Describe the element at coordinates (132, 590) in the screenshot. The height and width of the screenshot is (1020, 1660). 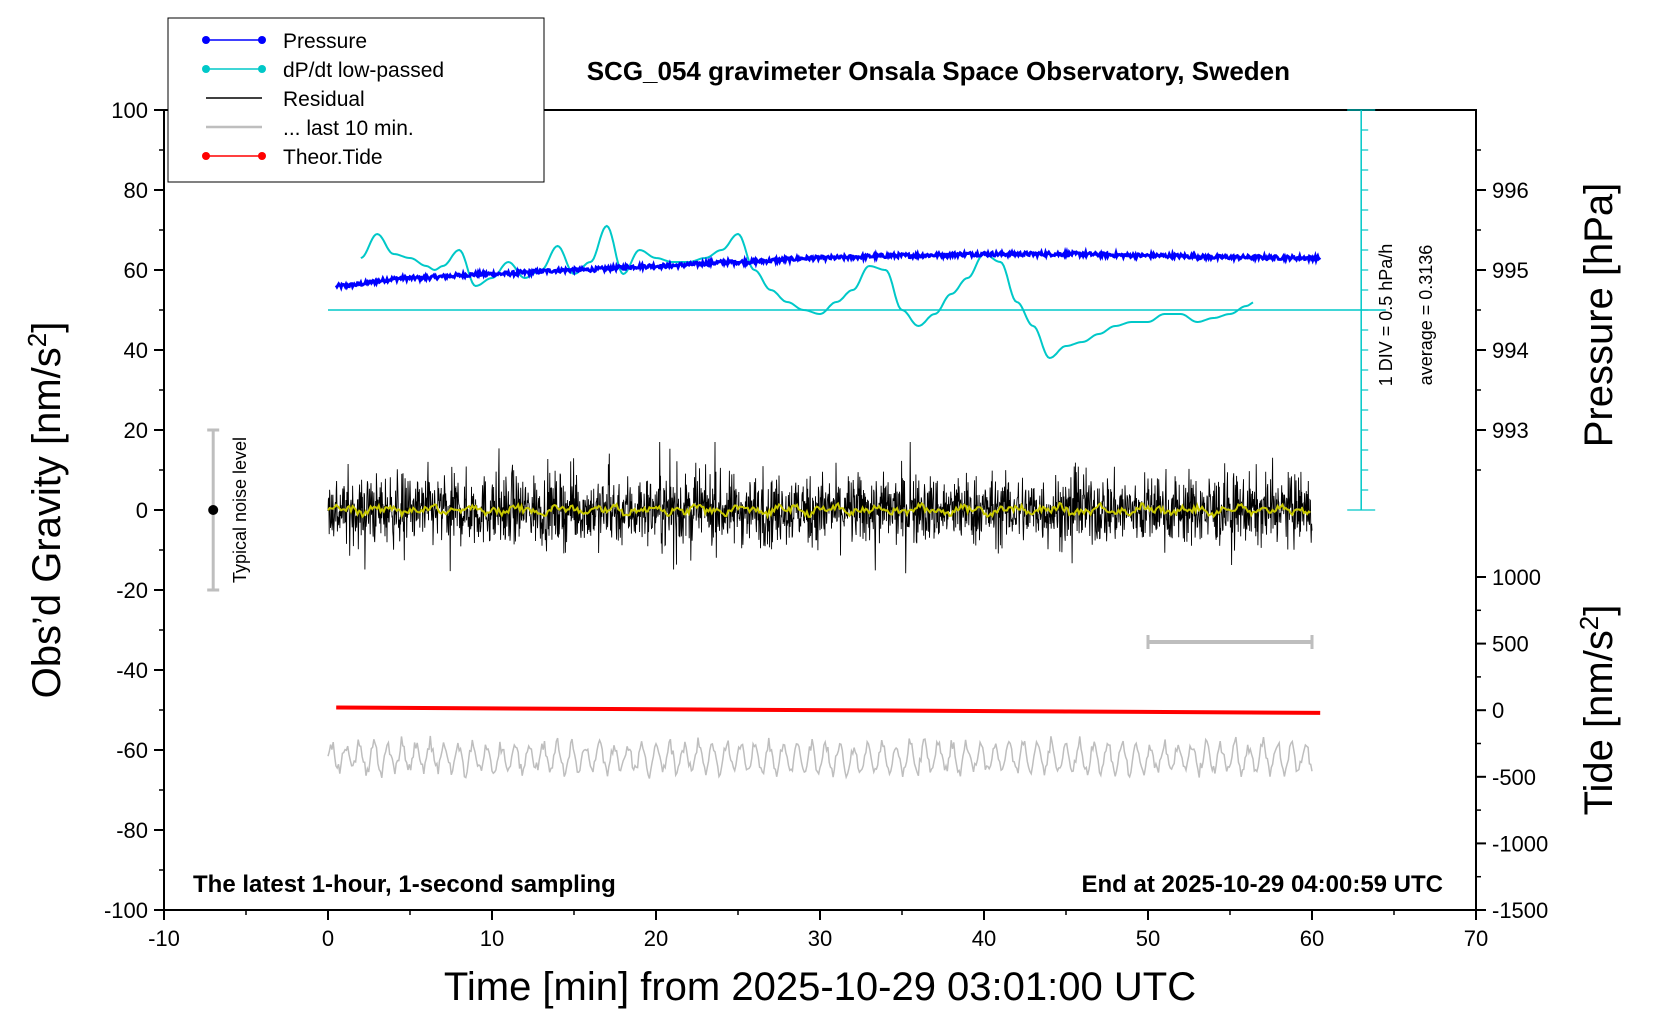
I see `y-tick-label: -20` at that location.